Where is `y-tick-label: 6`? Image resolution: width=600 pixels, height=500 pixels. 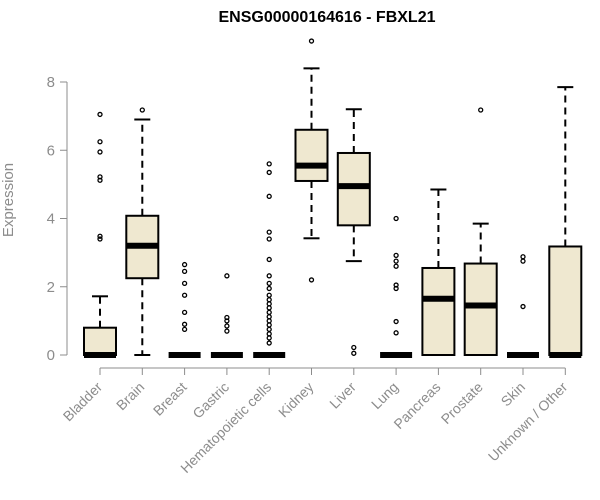 y-tick-label: 6 is located at coordinates (51, 150).